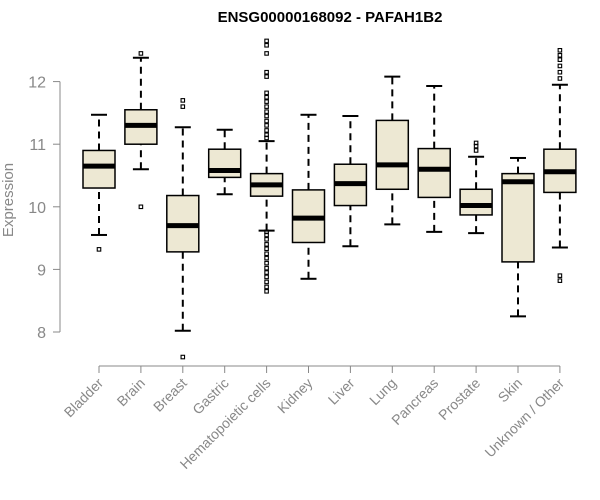  What do you see at coordinates (8, 200) in the screenshot?
I see `y-axis-label: Expression` at bounding box center [8, 200].